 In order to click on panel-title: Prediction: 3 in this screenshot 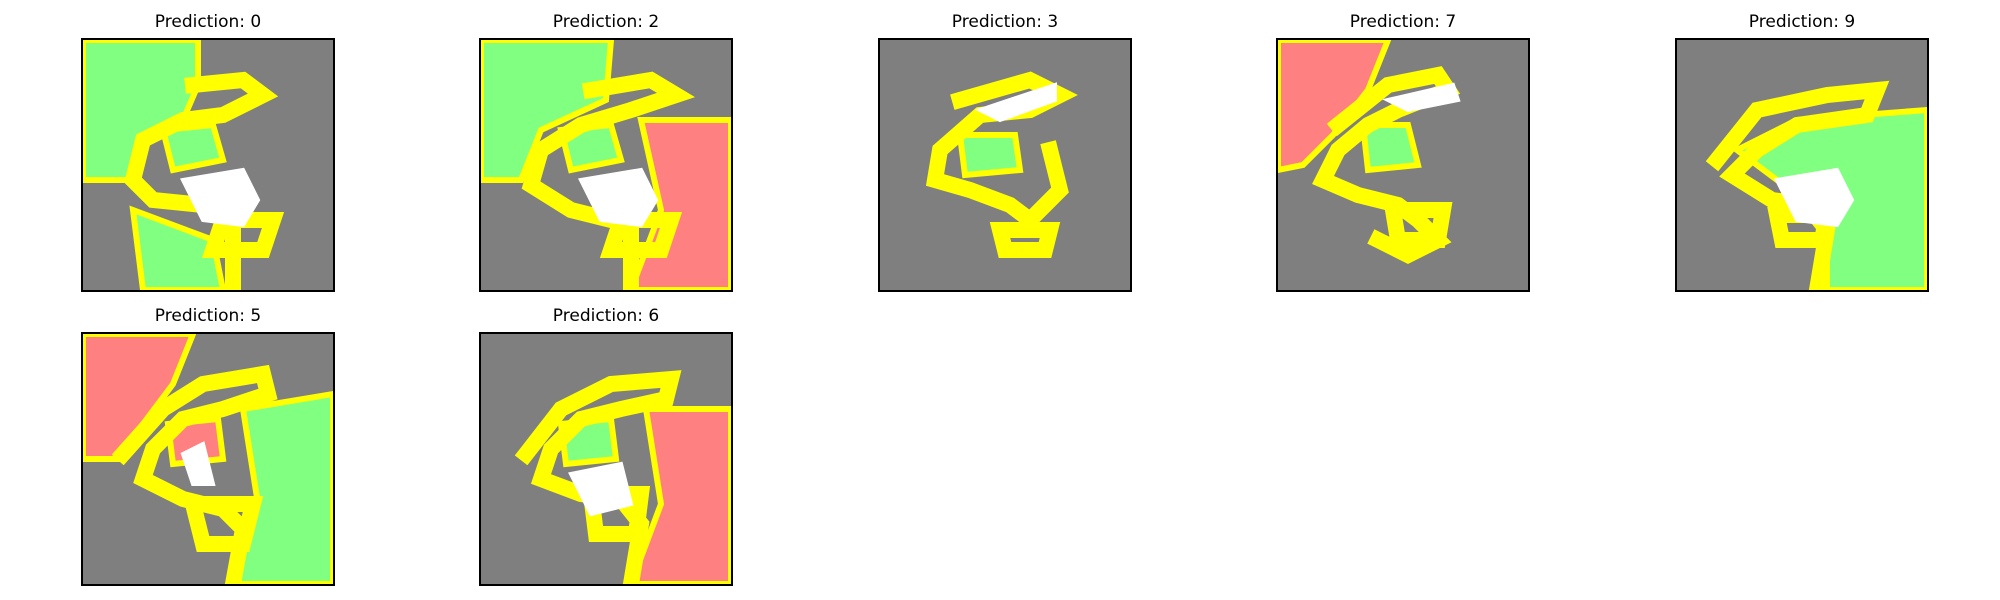, I will do `click(1005, 22)`.